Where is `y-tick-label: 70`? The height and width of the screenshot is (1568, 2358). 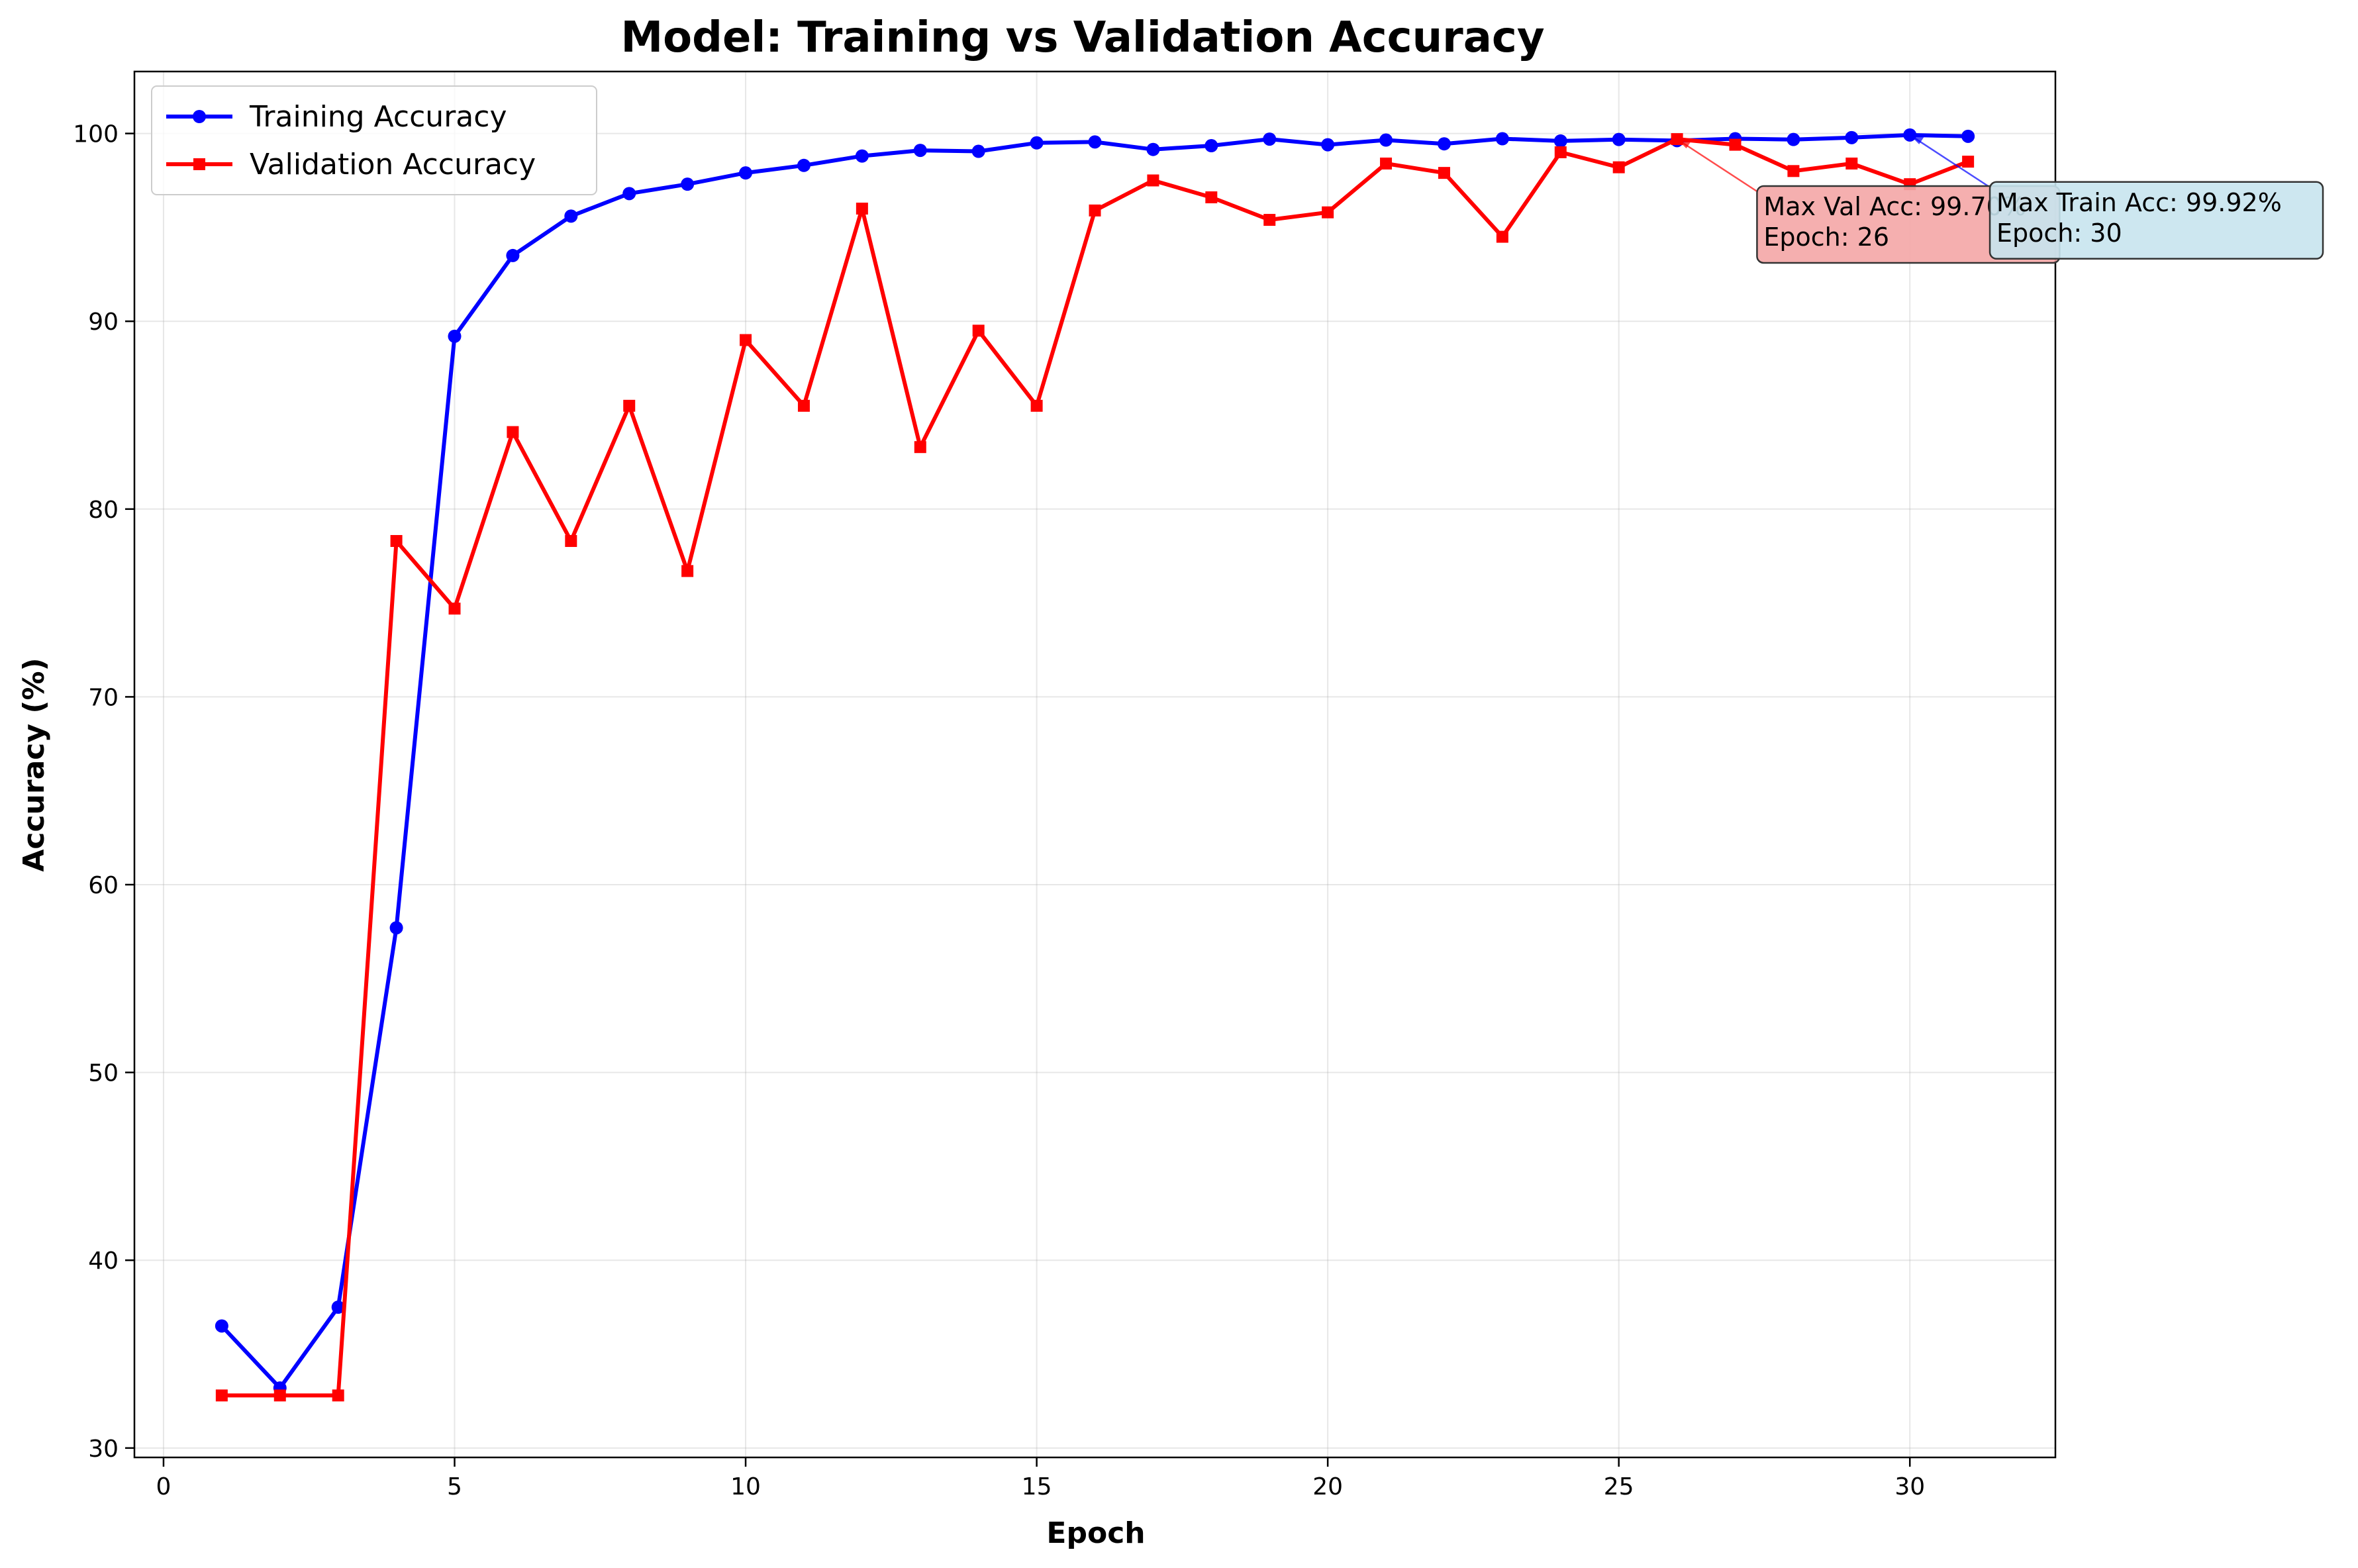
y-tick-label: 70 is located at coordinates (103, 697).